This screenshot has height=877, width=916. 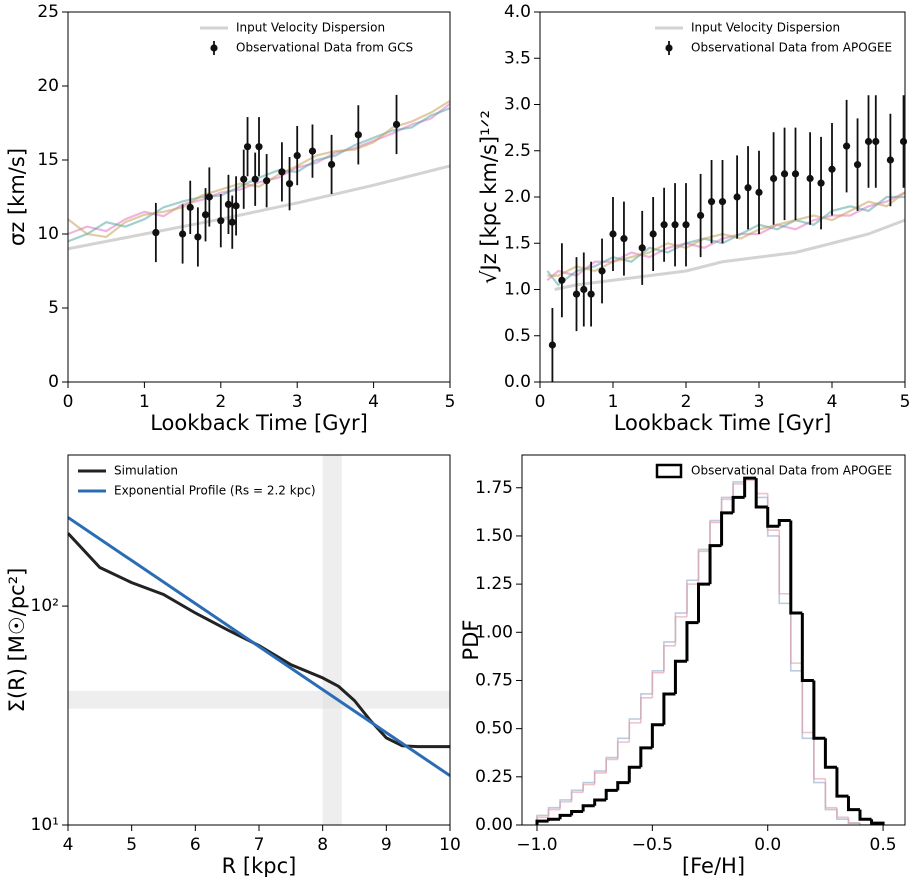 I want to click on y-tick-label: 0.00, so click(x=494, y=825).